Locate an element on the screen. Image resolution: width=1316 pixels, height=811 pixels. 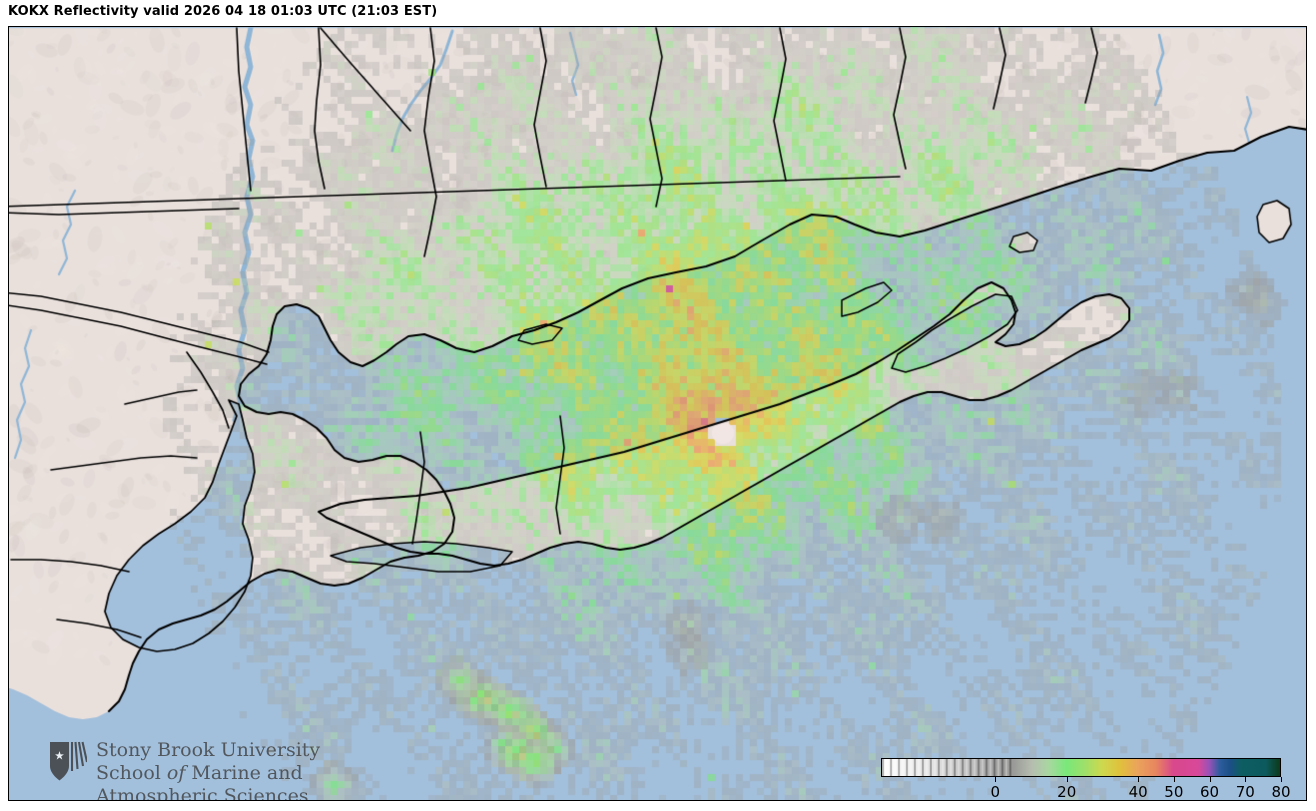
colorbar-tick-label: 70 is located at coordinates (1245, 792).